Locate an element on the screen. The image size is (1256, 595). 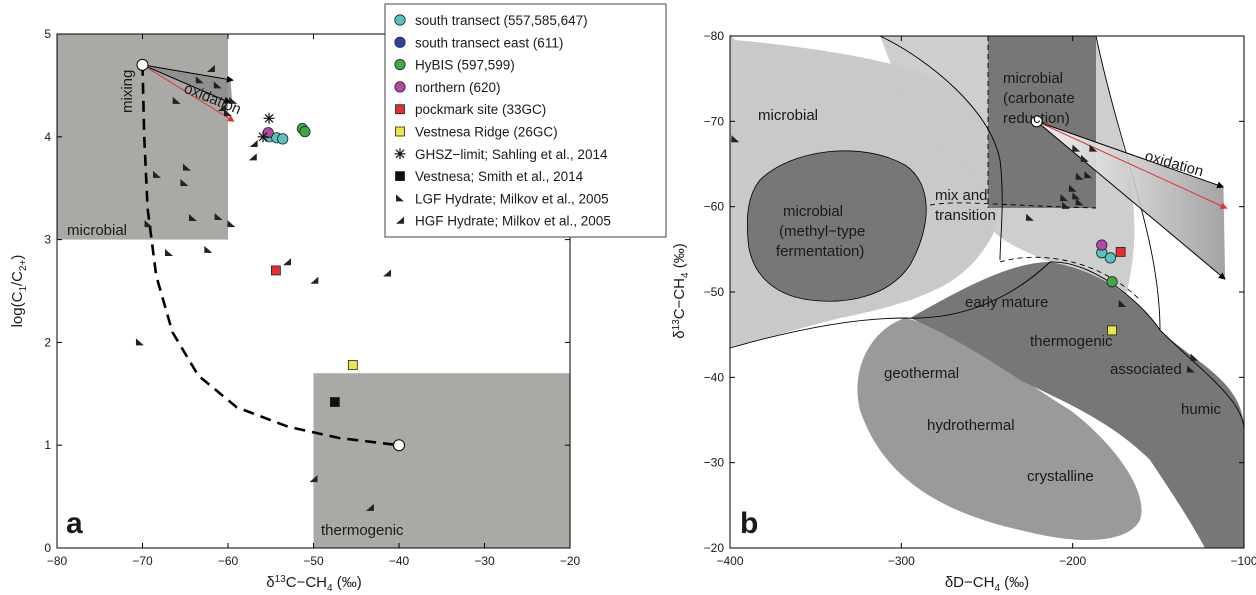
y-tick-label-b: −50 is located at coordinates (714, 292).